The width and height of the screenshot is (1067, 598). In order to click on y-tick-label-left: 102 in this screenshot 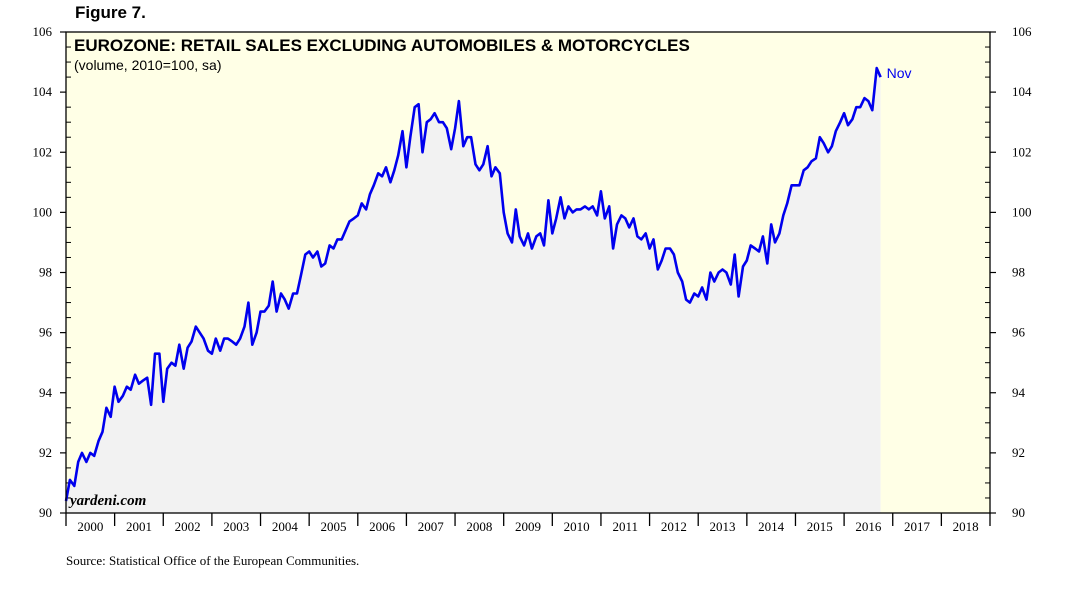, I will do `click(43, 151)`.